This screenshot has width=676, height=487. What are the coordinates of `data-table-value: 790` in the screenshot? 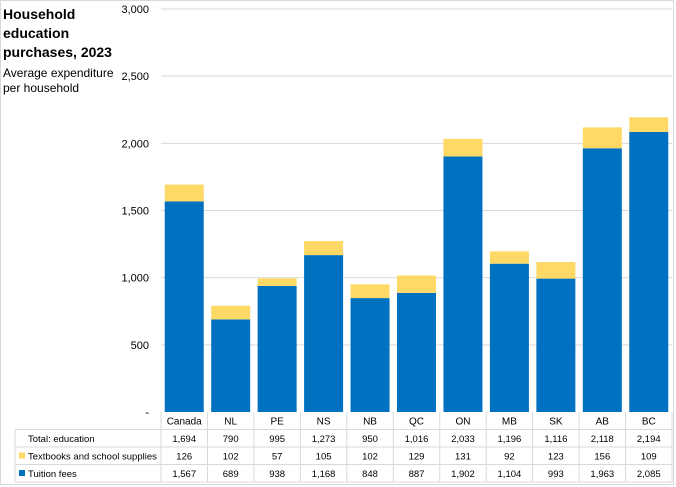 It's located at (231, 439).